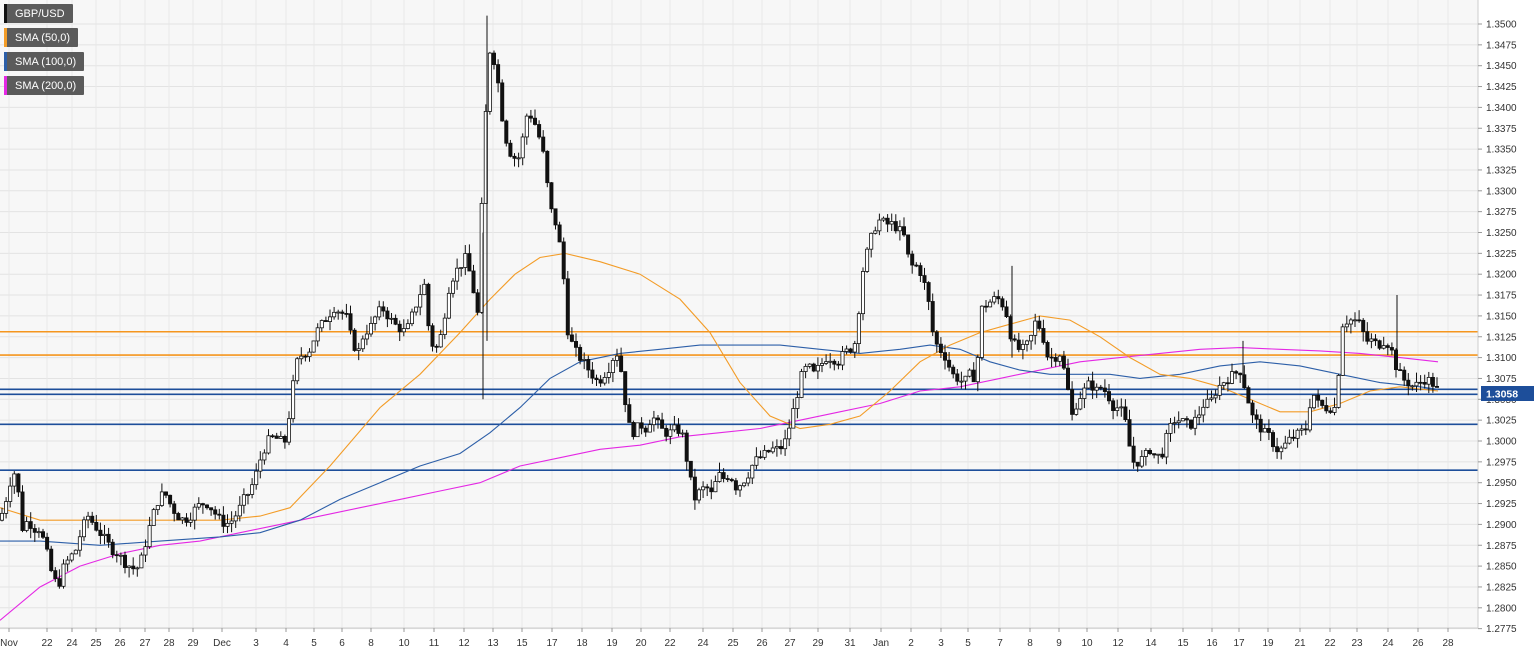  I want to click on x-tick-label: 9, so click(1059, 643).